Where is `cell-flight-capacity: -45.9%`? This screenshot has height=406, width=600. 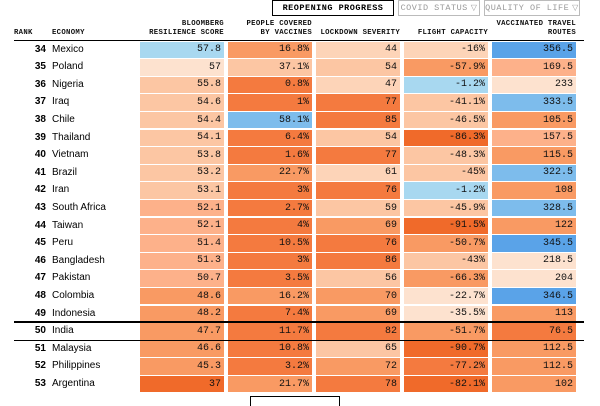 cell-flight-capacity: -45.9% is located at coordinates (446, 208).